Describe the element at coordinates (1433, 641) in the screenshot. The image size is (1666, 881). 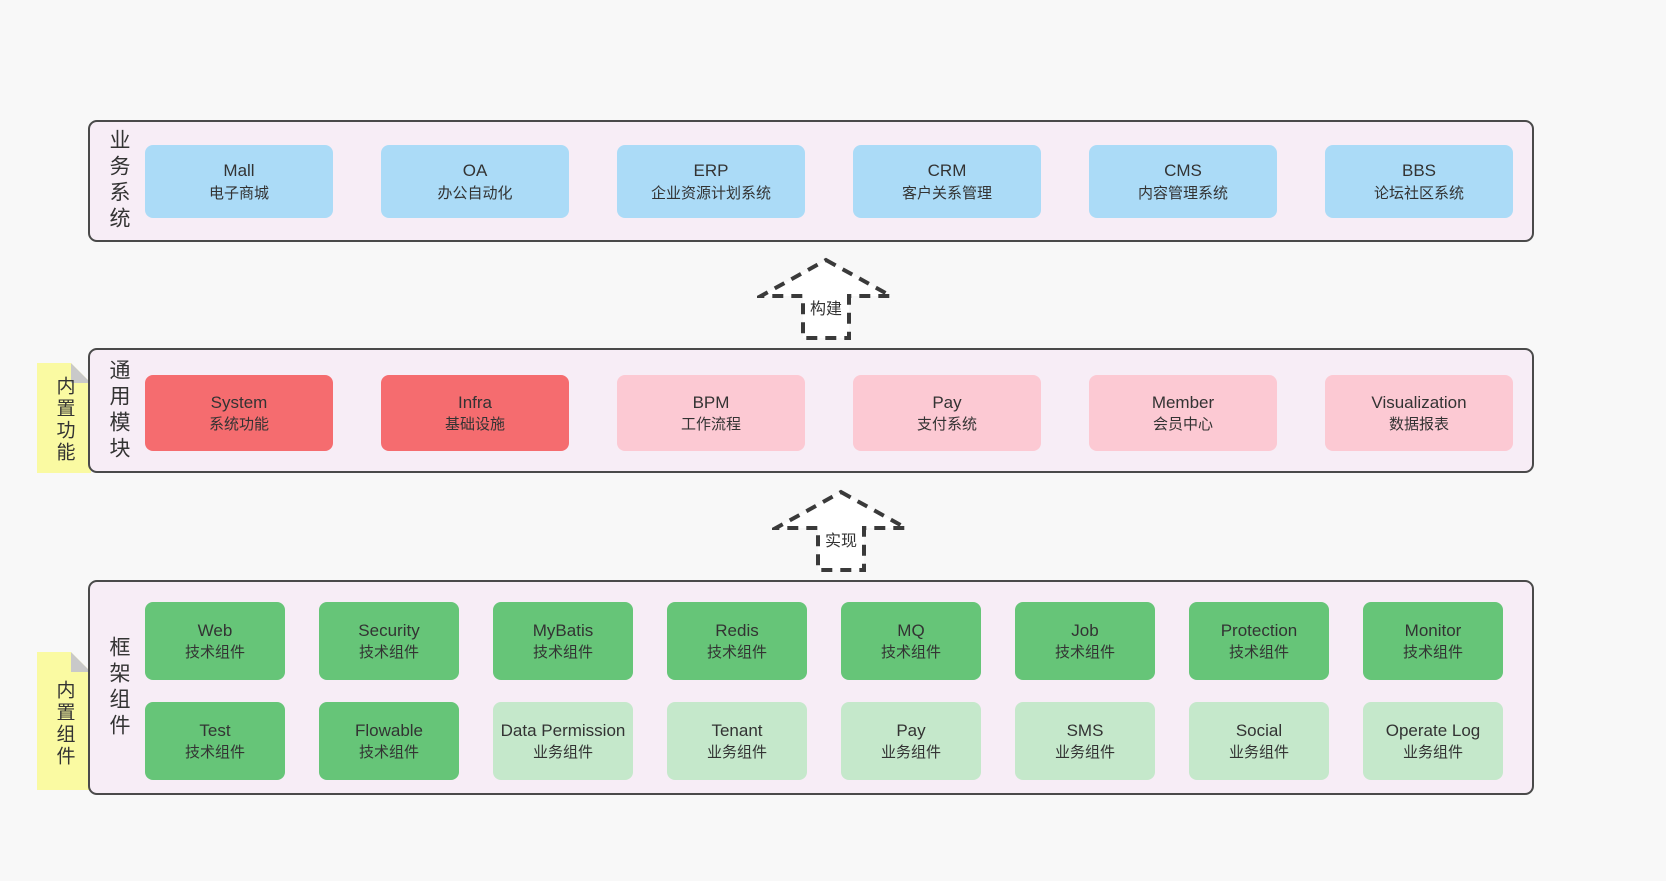
I see `box-monitor: Monitor 技术组件` at that location.